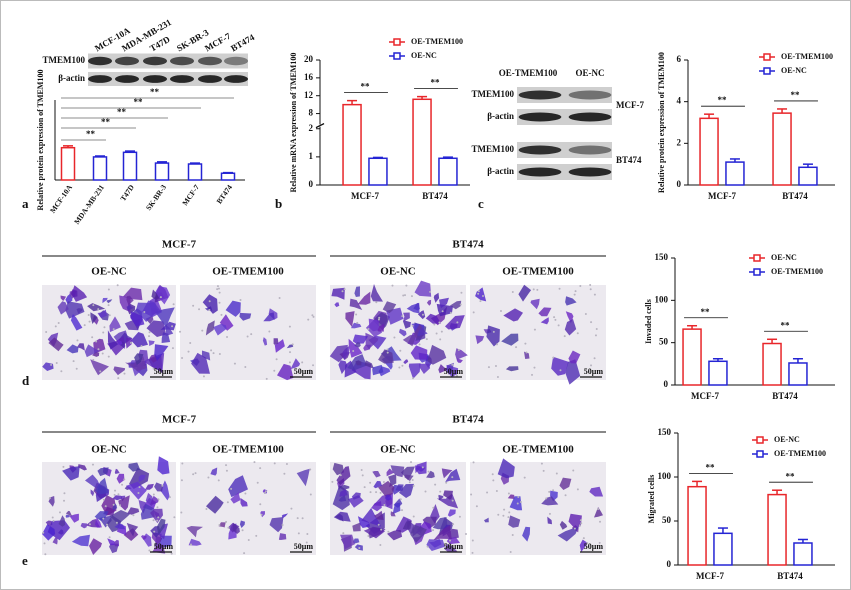  What do you see at coordinates (667, 520) in the screenshot?
I see `y-tick-label: 50` at bounding box center [667, 520].